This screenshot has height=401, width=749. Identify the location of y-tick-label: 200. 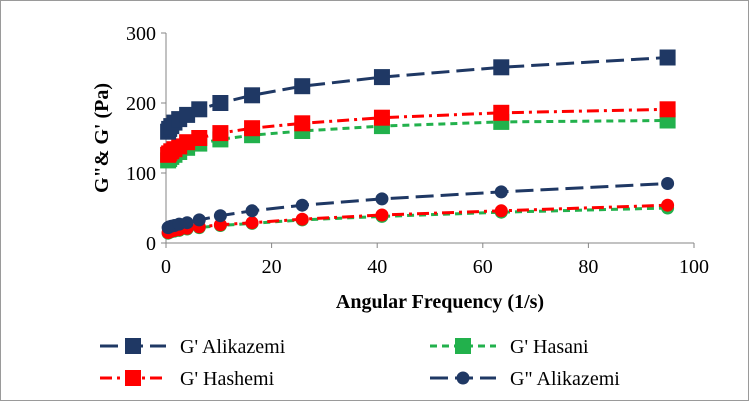
(141, 104).